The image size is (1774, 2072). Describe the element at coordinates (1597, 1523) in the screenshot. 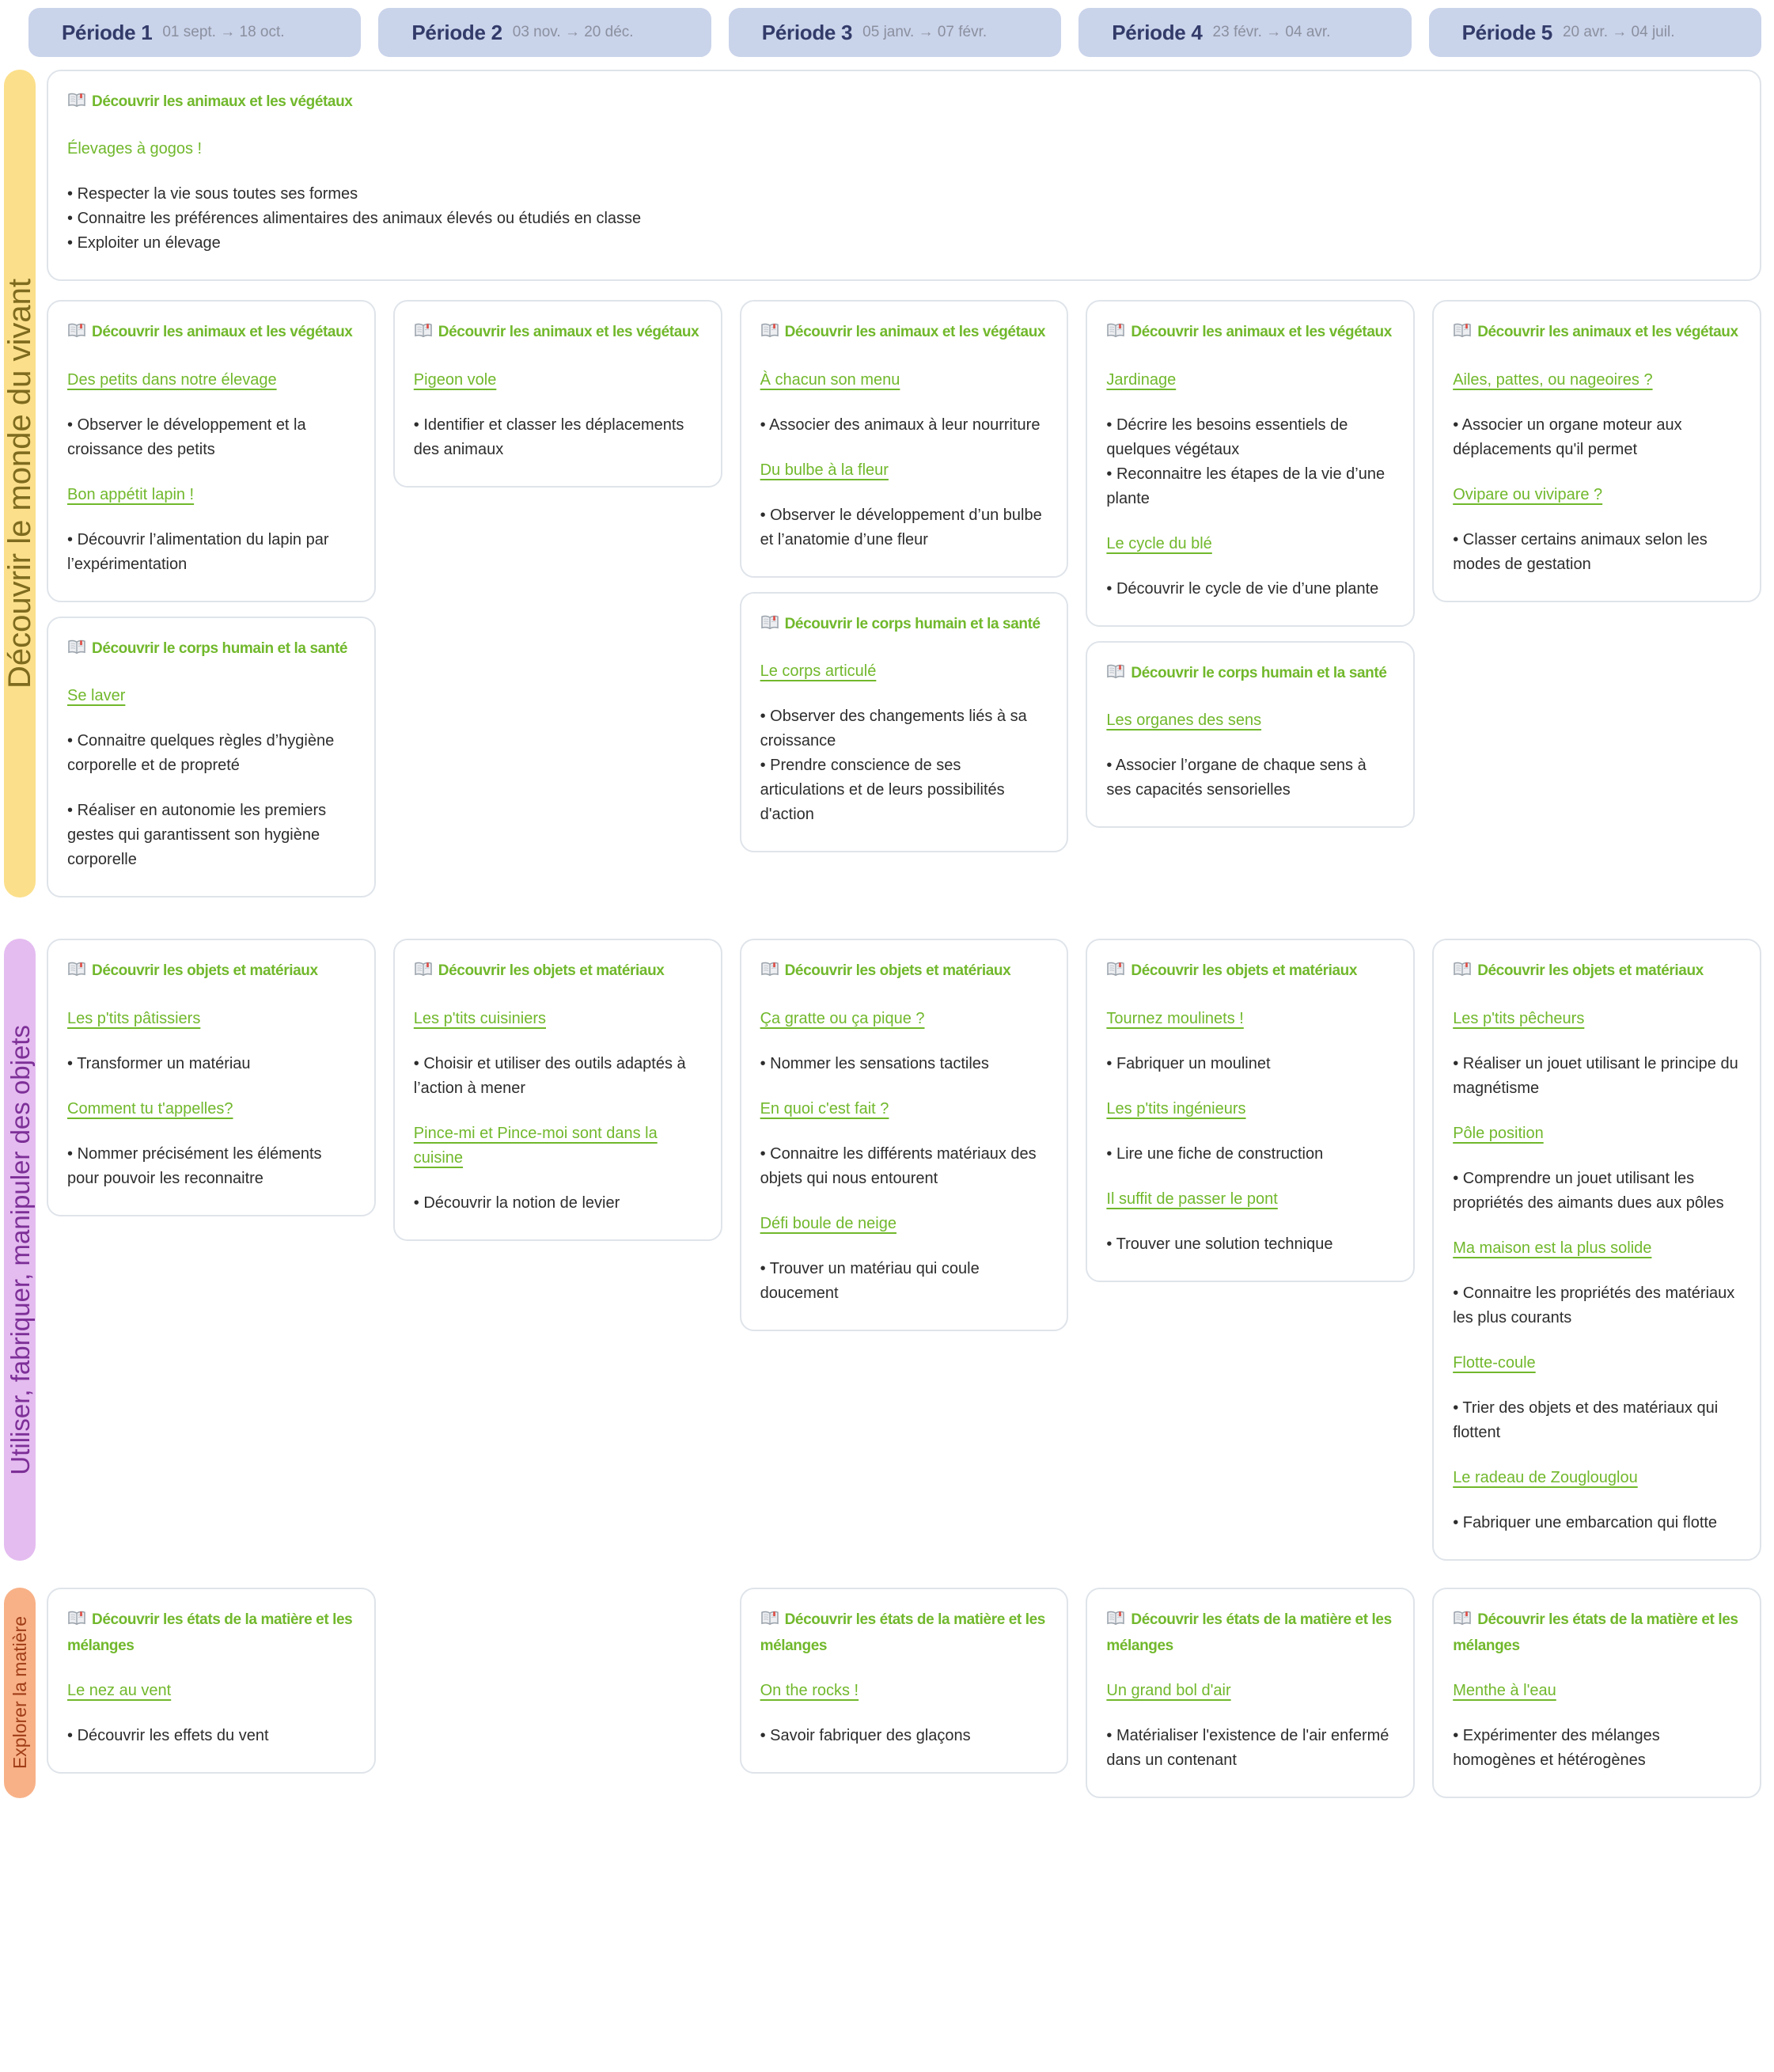

I see `objective-list: Fabriquer une embarcation qui flotte` at that location.